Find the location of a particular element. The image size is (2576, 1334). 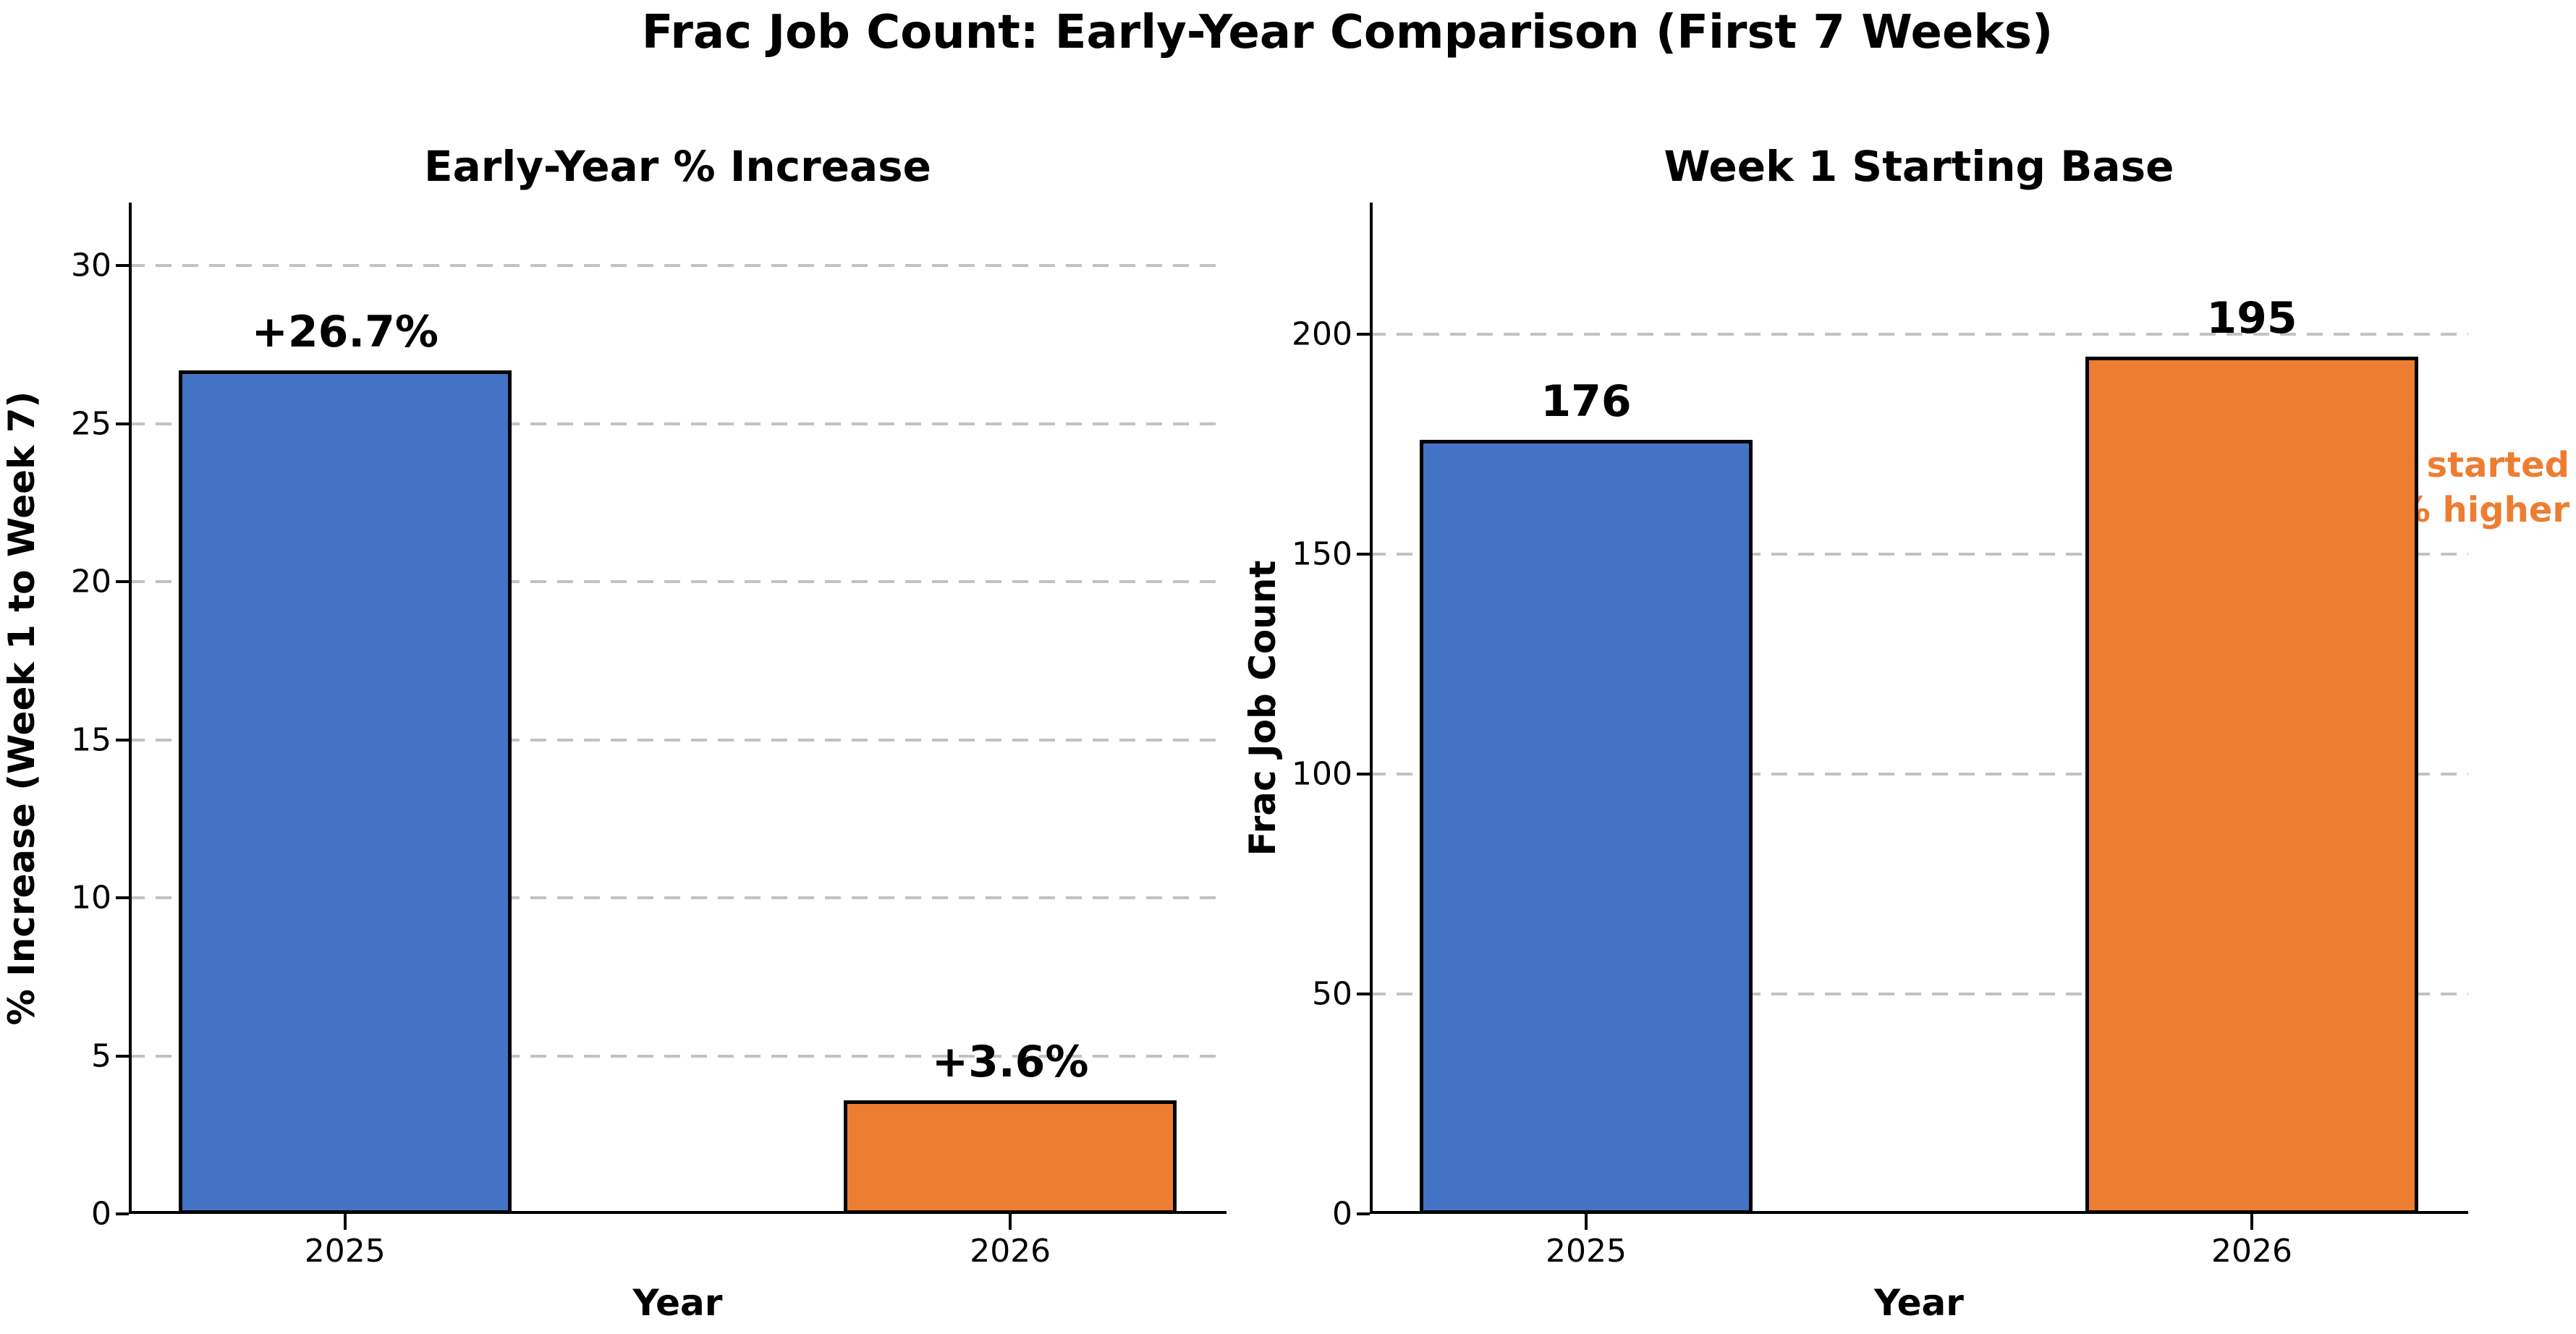

bar-value-label: +3.6% is located at coordinates (1010, 1061).